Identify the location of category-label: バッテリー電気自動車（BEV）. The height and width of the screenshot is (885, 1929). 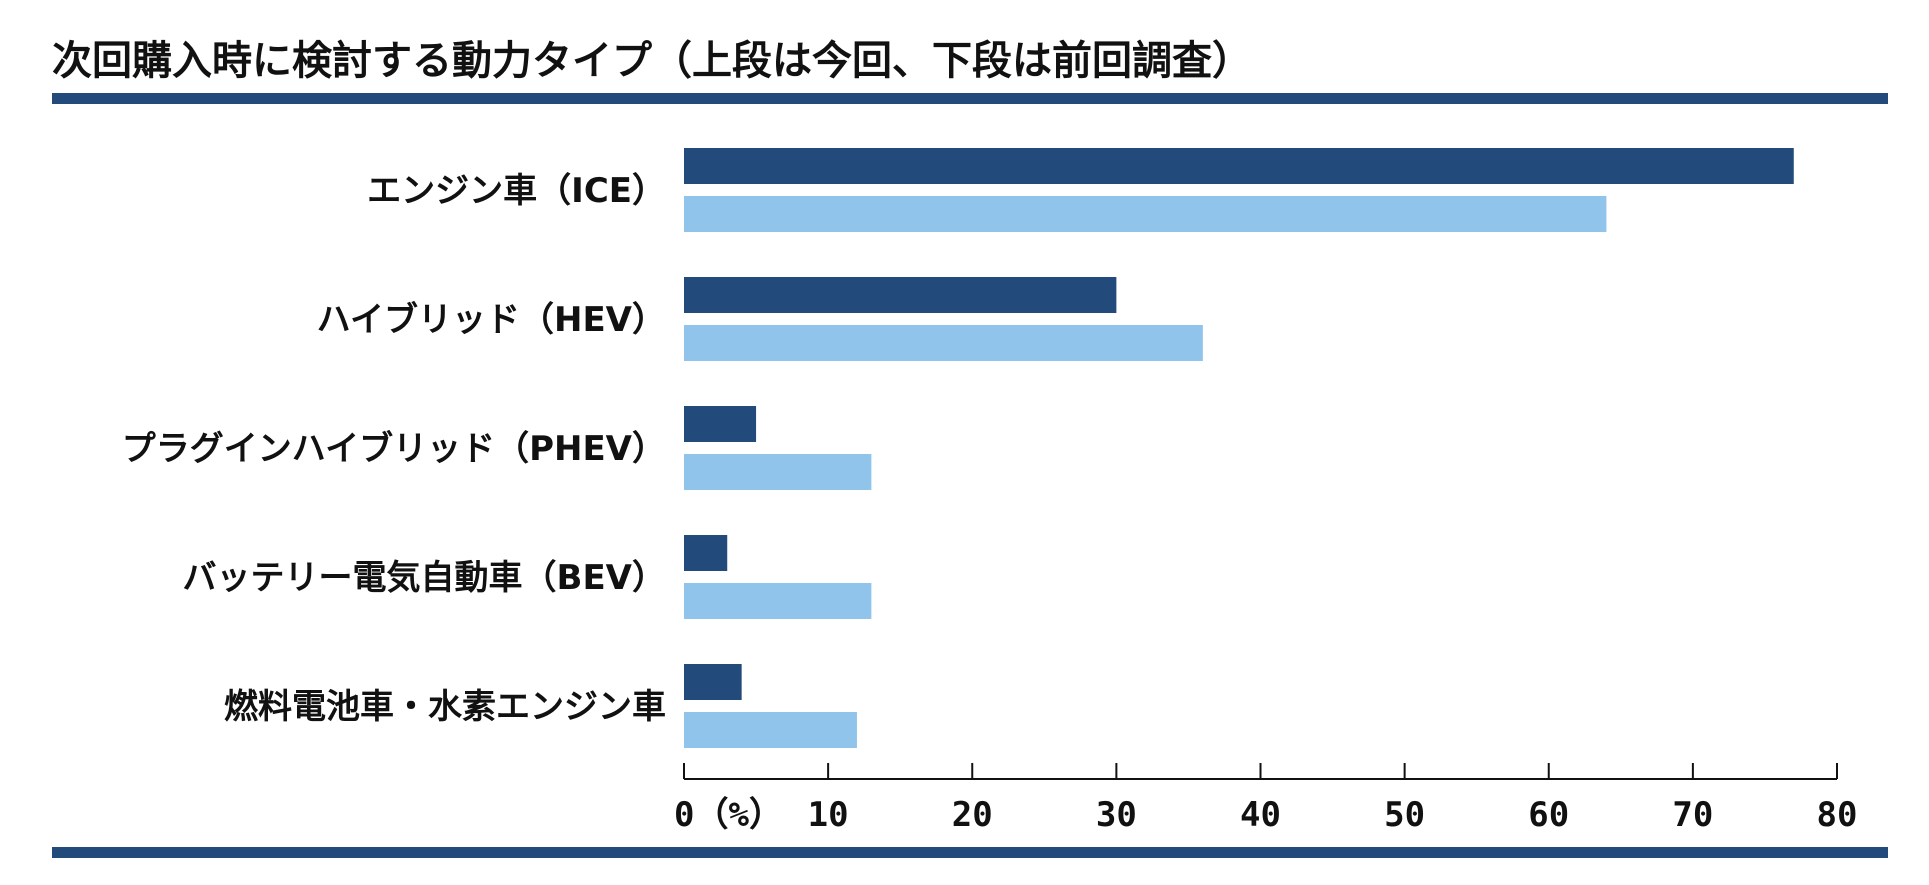
(424, 578).